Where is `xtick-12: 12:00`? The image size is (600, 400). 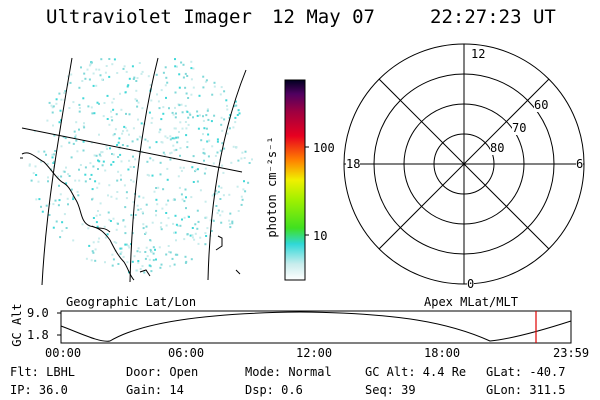
xtick-12: 12:00 is located at coordinates (314, 353).